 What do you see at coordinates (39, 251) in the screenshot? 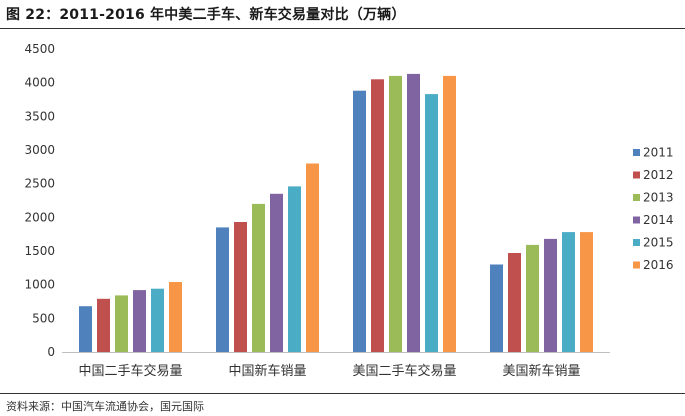
I see `y-tick-label: 1500` at bounding box center [39, 251].